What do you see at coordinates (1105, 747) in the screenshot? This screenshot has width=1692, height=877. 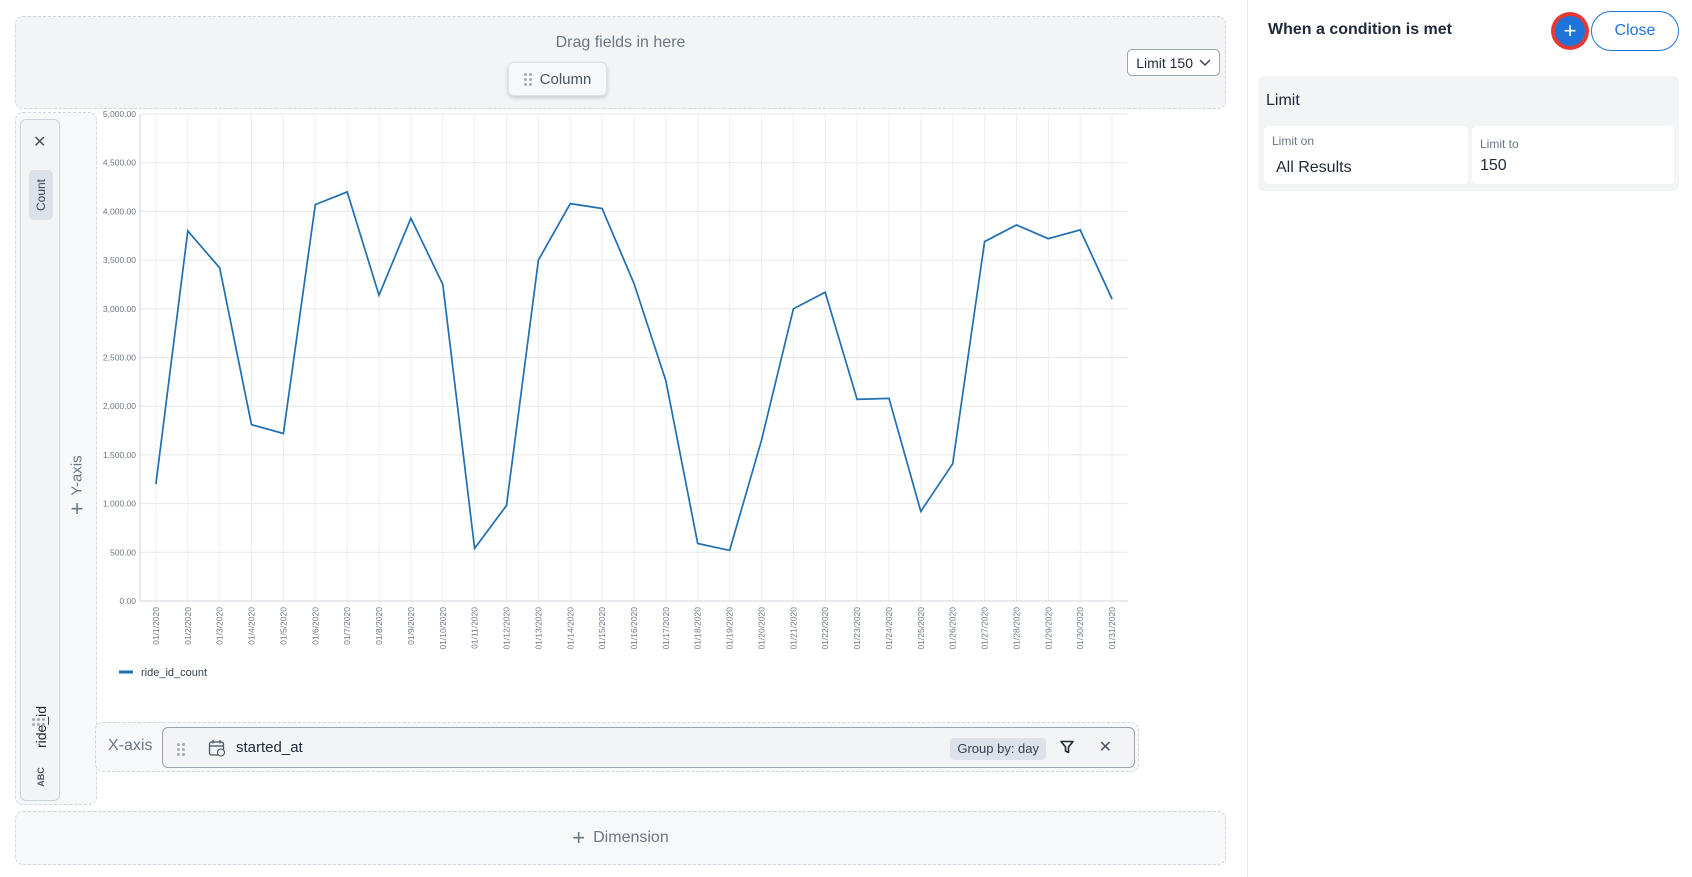 I see `remove-x-field-icon: ✕` at bounding box center [1105, 747].